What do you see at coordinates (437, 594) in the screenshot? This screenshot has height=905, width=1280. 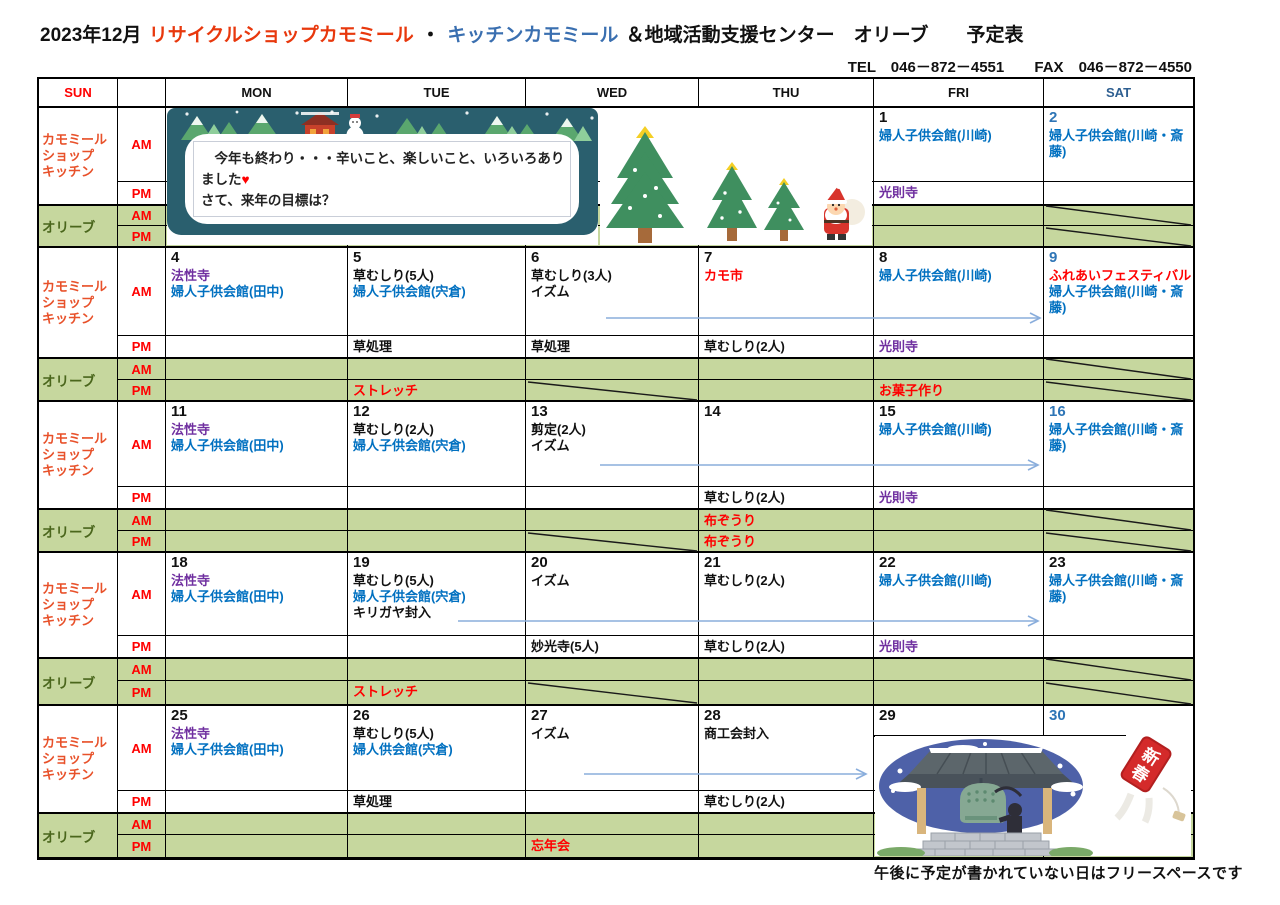 I see `day-cell-19: 19 草むしり(5人) 婦人子供会館(宍倉) キリガヤ封入` at bounding box center [437, 594].